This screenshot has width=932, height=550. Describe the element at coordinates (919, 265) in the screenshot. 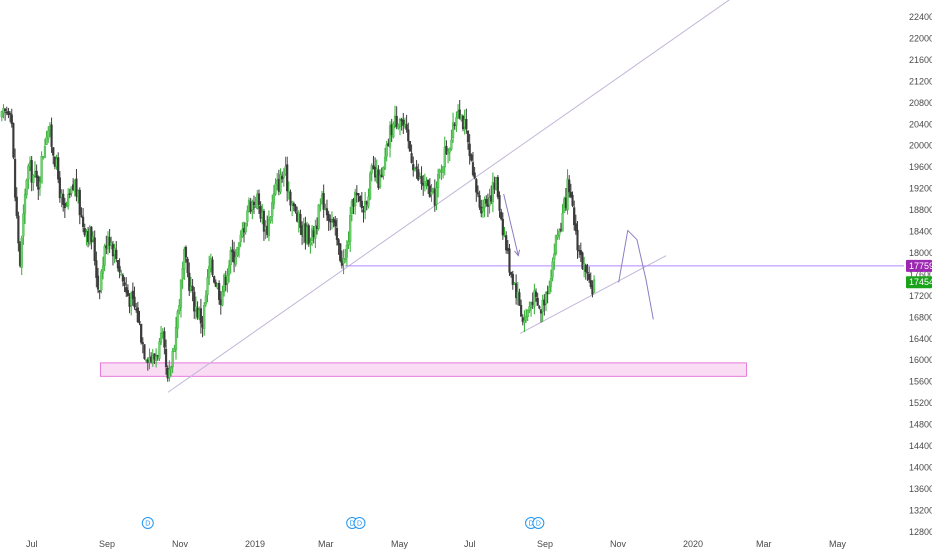

I see `support-price-tag: 17759` at that location.